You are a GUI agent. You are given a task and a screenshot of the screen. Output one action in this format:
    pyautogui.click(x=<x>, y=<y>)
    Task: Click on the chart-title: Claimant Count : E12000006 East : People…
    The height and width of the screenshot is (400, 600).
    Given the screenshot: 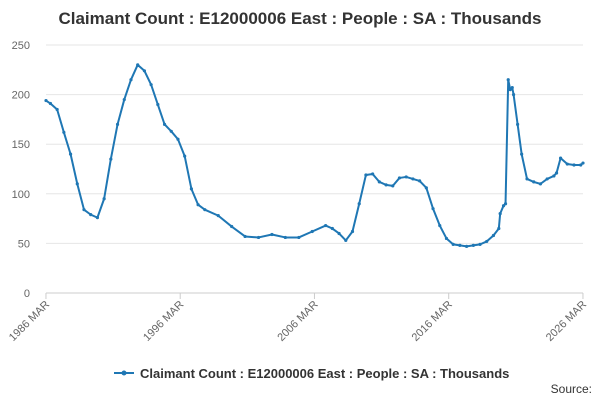 What is the action you would take?
    pyautogui.click(x=299, y=18)
    